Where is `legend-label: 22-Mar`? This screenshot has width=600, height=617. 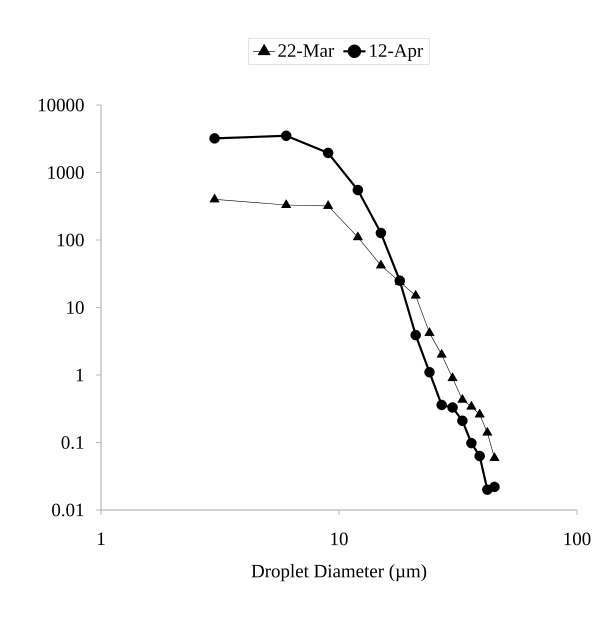 legend-label: 22-Mar is located at coordinates (306, 50).